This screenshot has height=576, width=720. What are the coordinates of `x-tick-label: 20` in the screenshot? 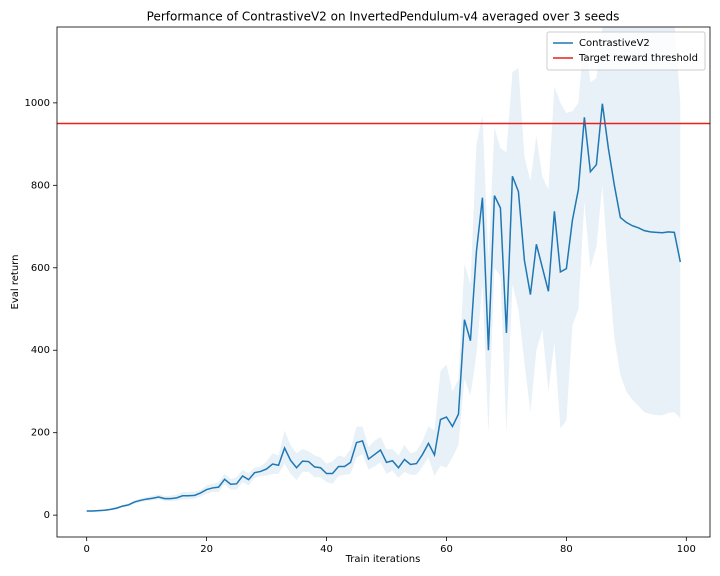 It's located at (206, 549).